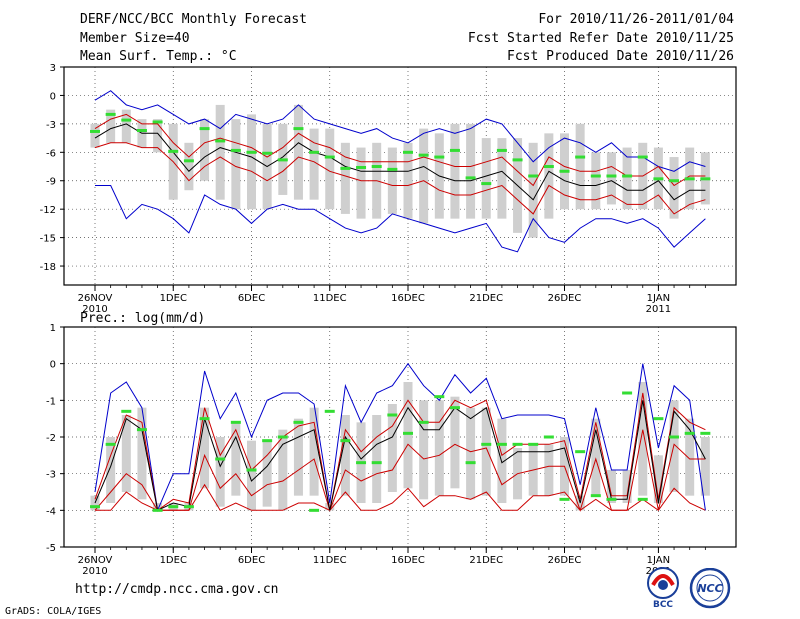  I want to click on series-line-max, so click(400, 131).